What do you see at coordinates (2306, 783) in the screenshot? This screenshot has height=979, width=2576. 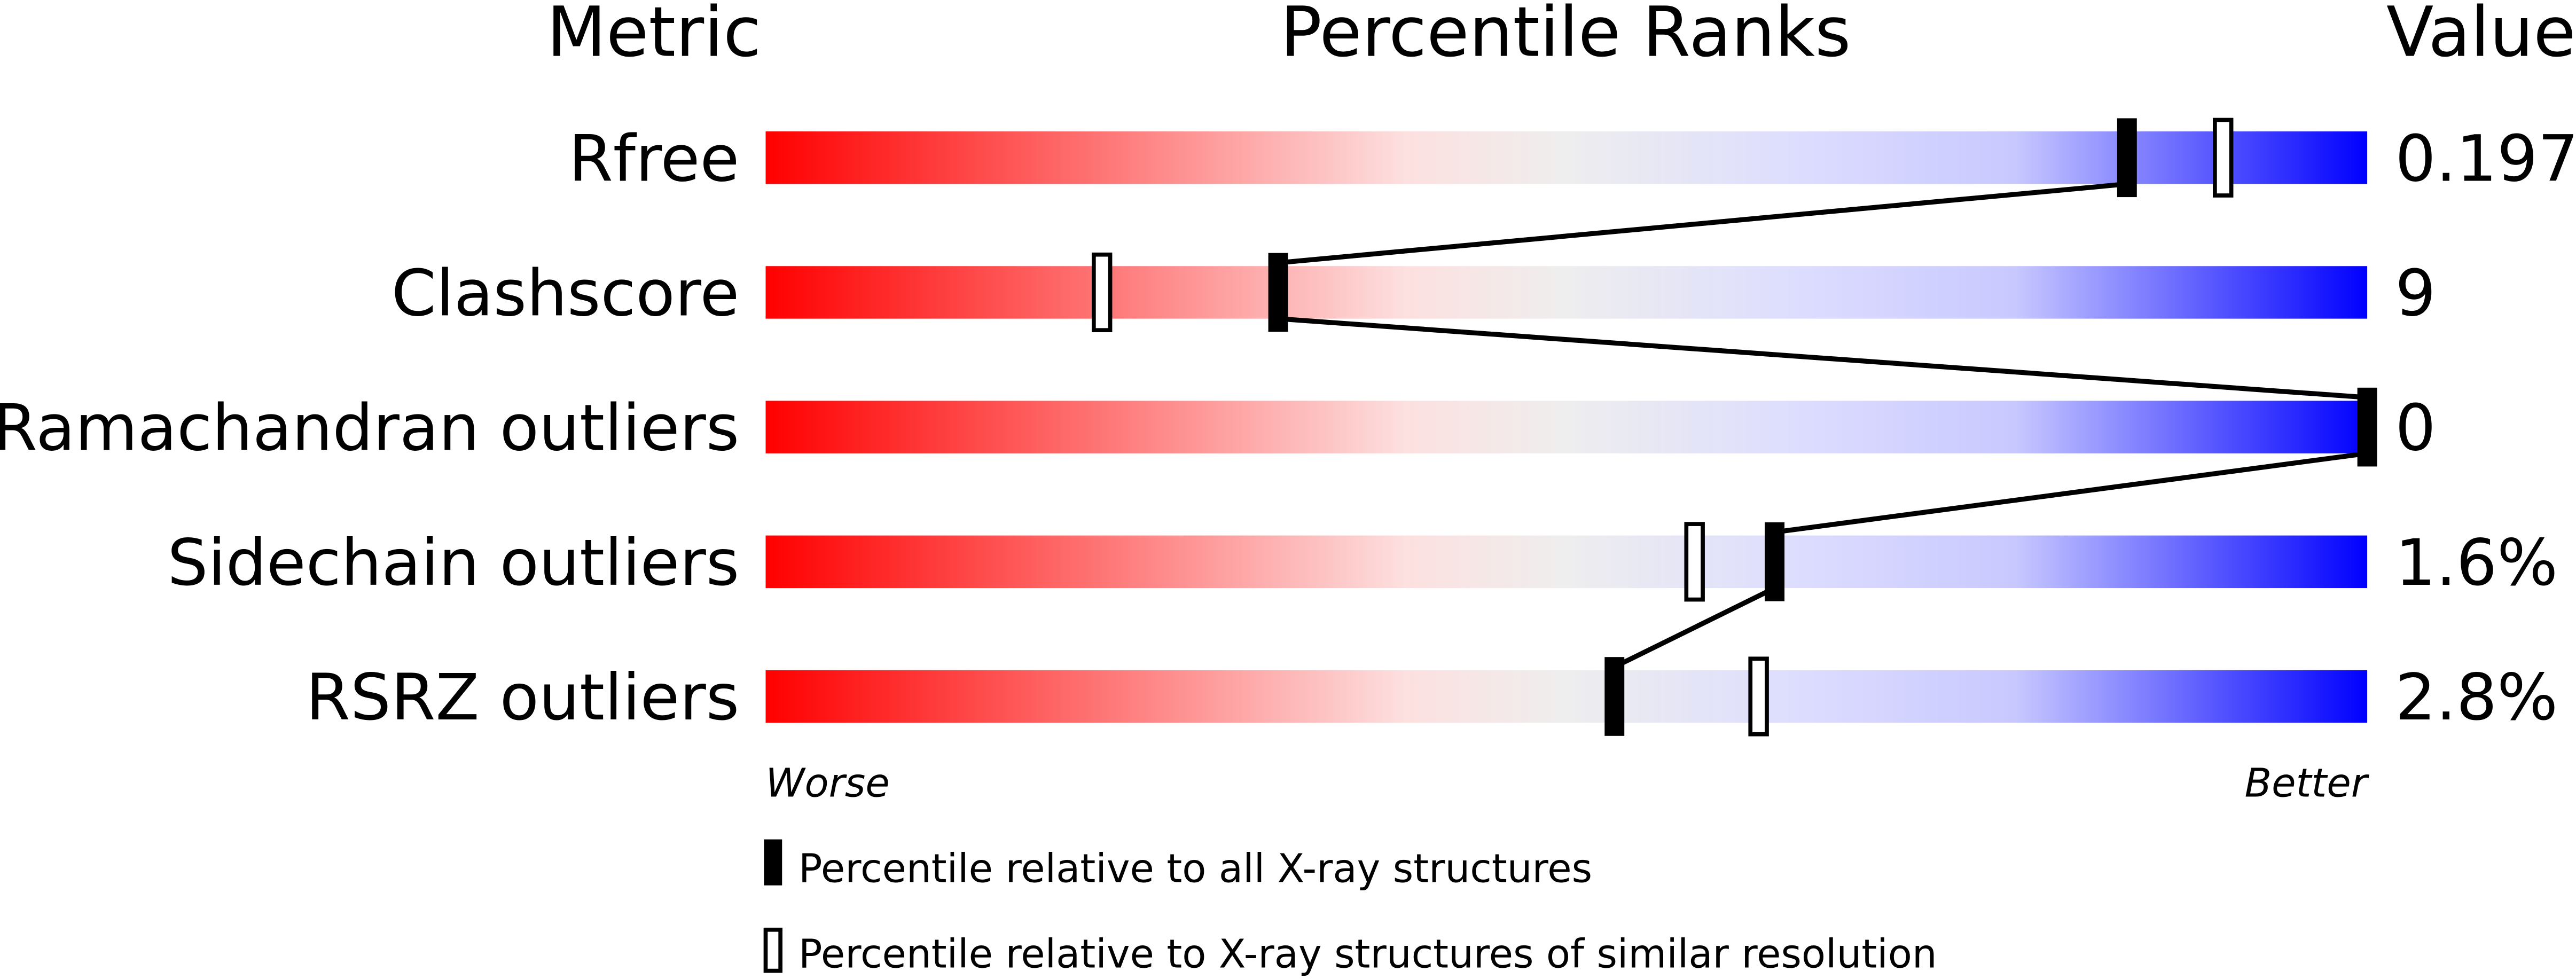 I see `better-label: Better` at bounding box center [2306, 783].